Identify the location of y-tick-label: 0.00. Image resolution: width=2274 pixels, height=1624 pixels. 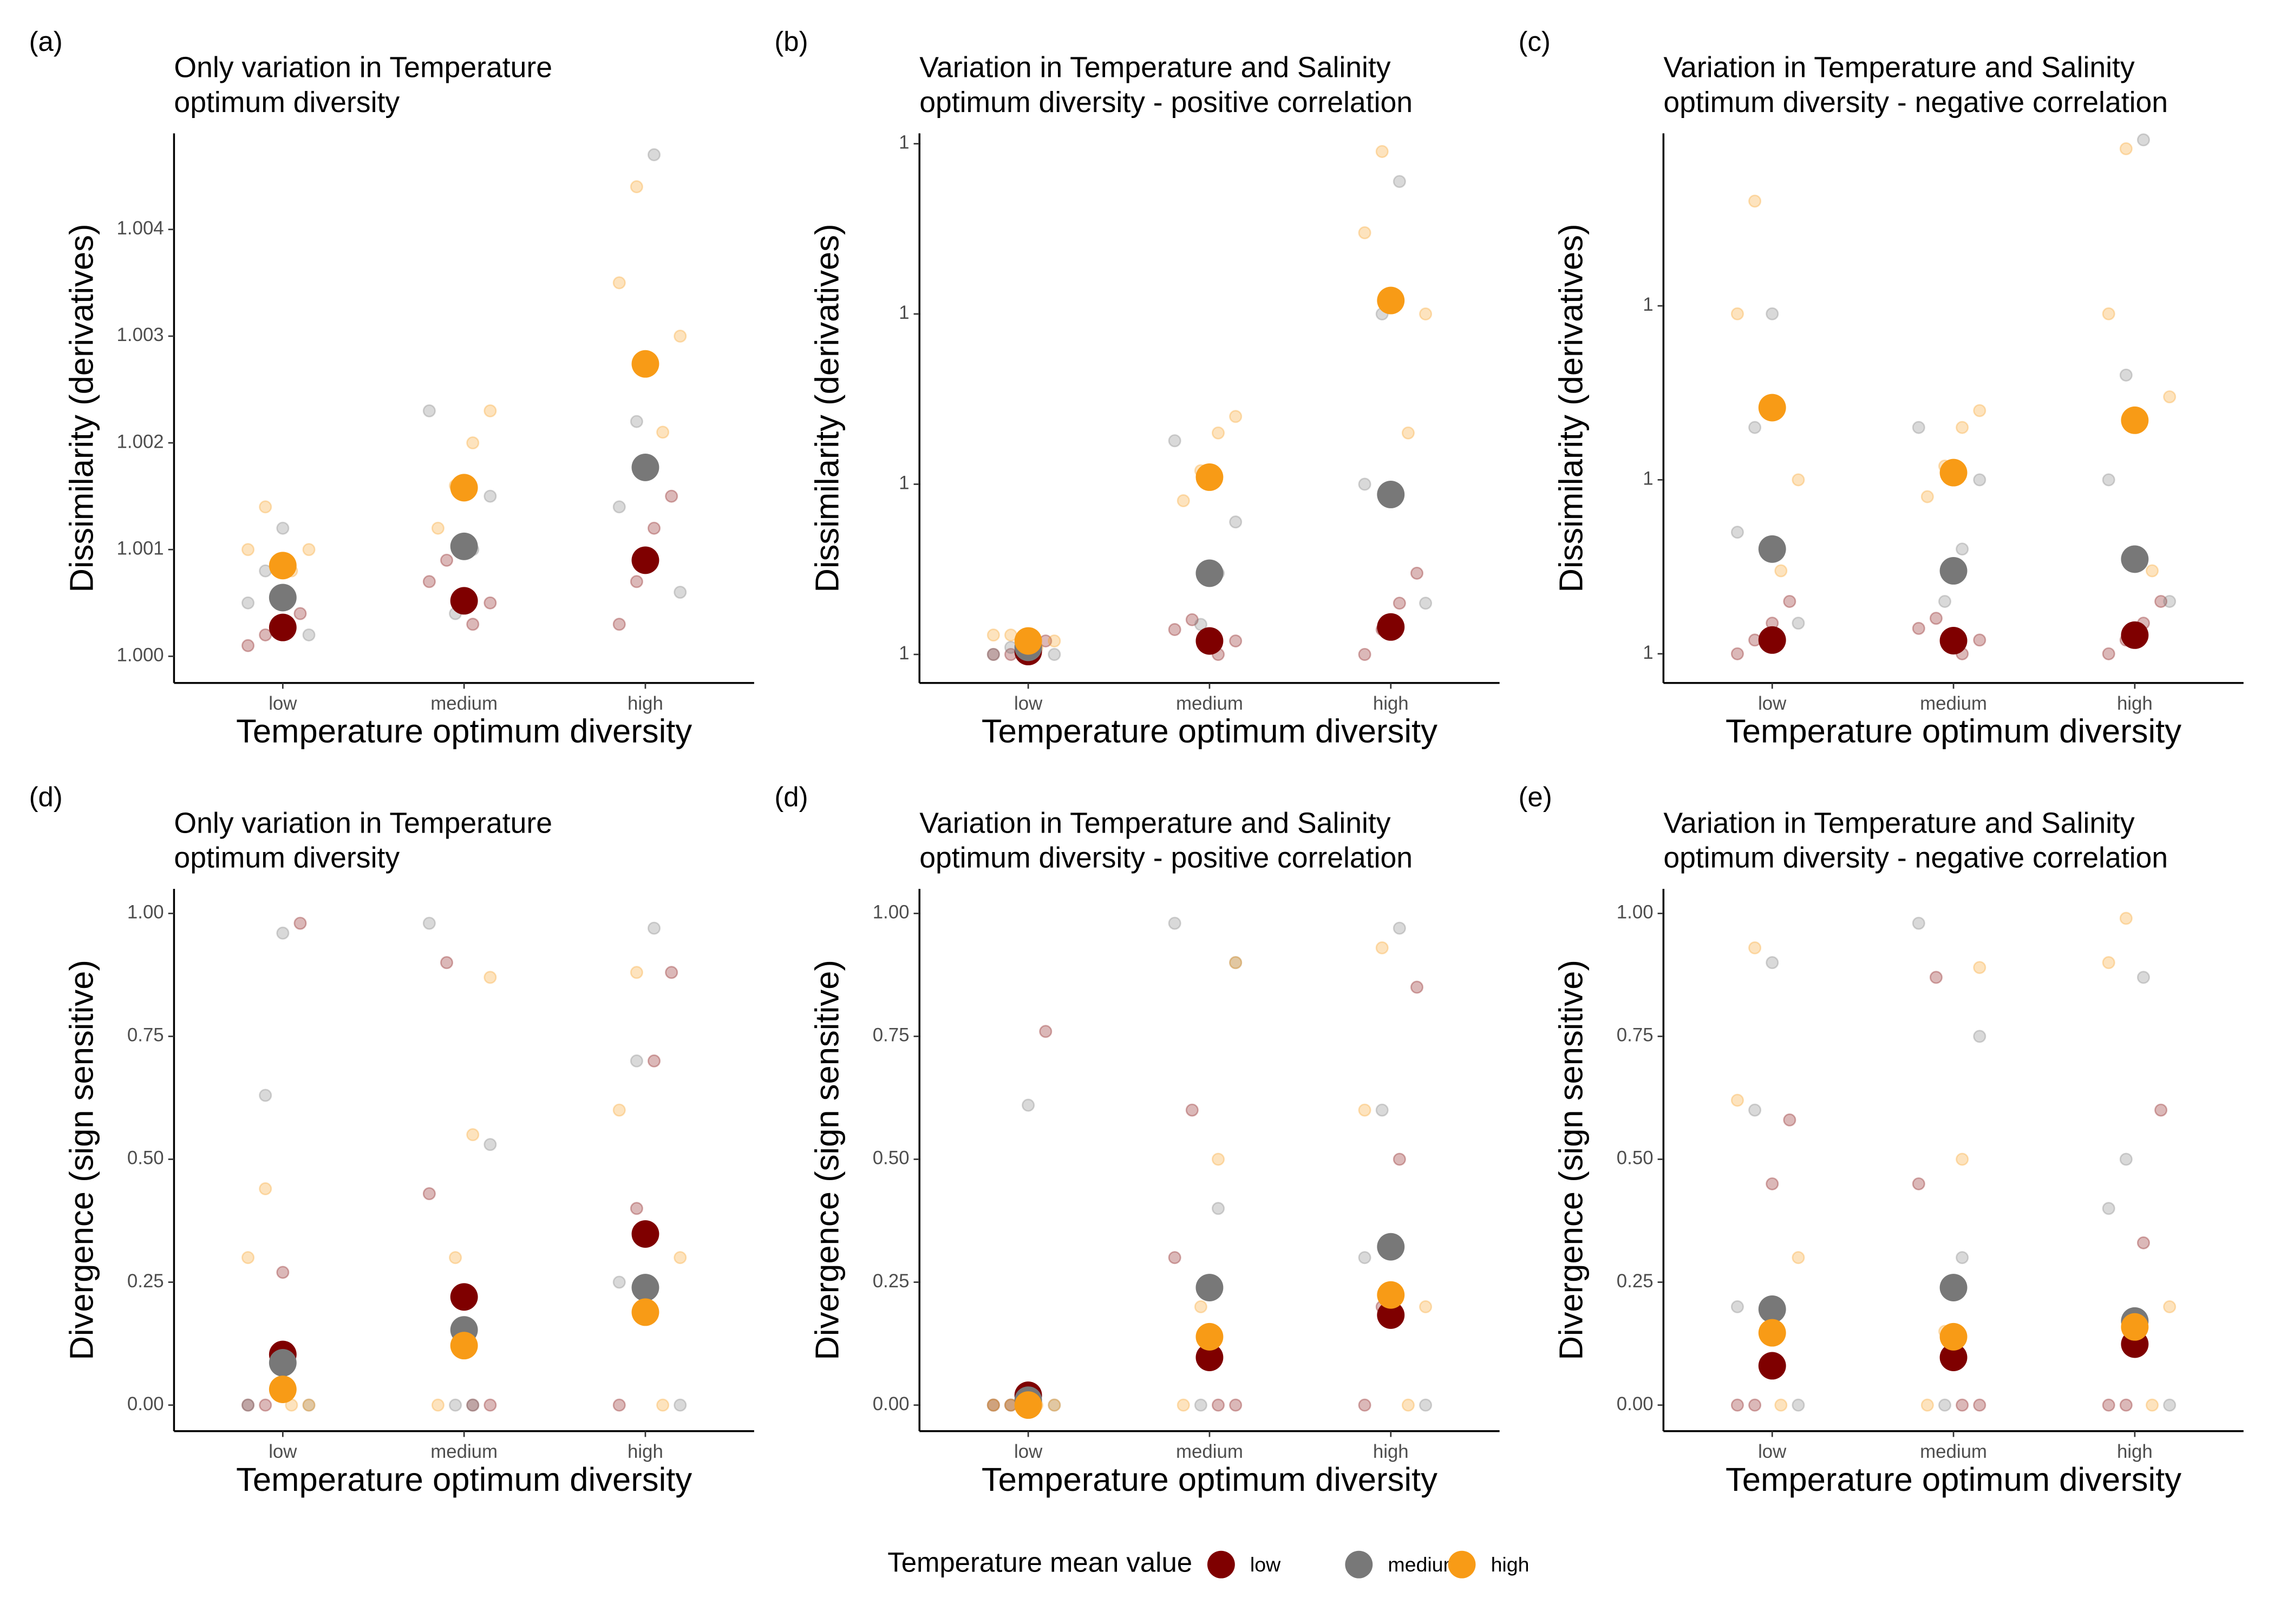
(1636, 1404).